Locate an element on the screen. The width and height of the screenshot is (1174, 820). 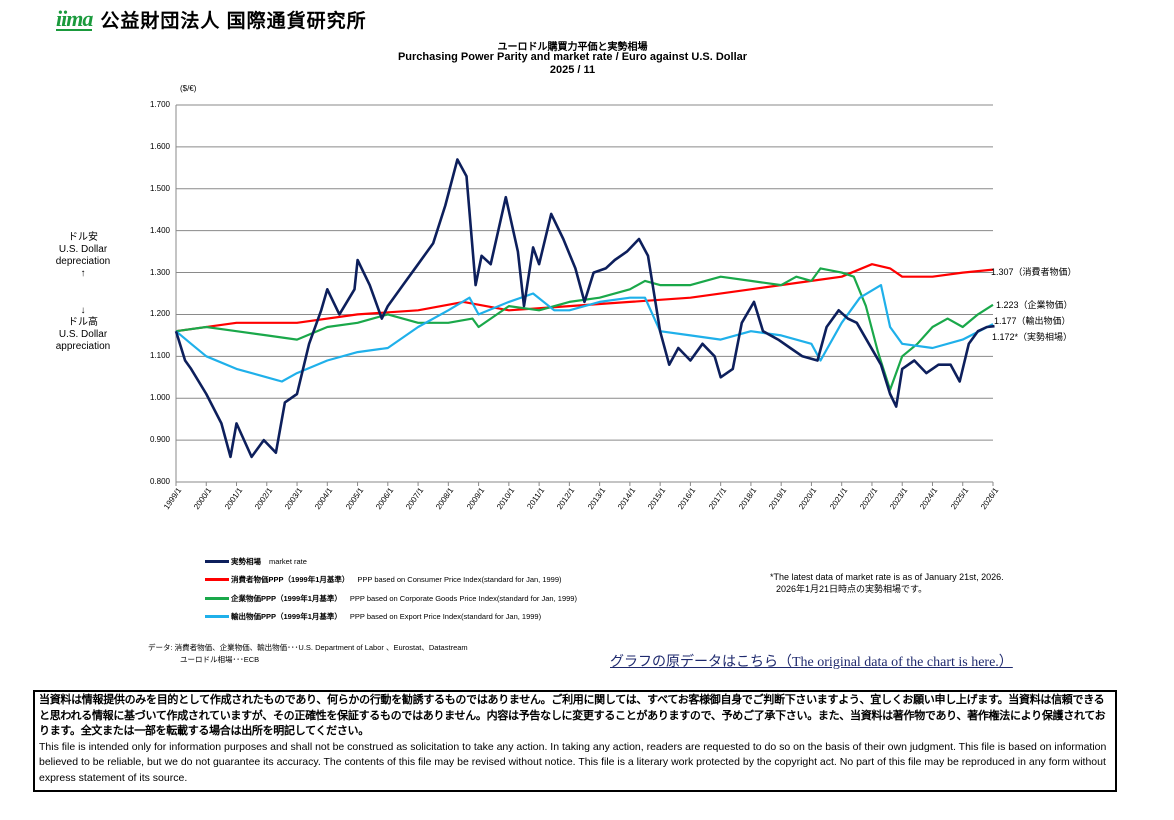
chart-title-jp: ユーロドル購買力平価と実勢相場 is located at coordinates (572, 47).